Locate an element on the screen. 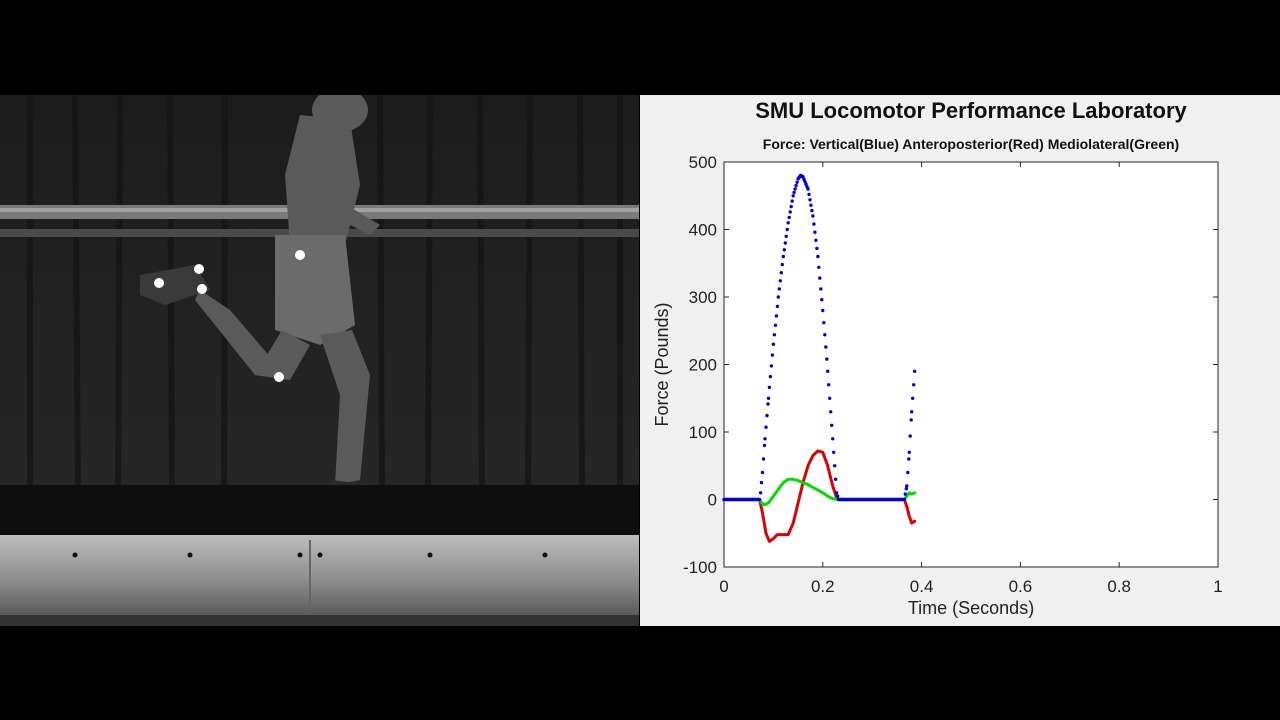  x-tick-label: 0.2 is located at coordinates (823, 586).